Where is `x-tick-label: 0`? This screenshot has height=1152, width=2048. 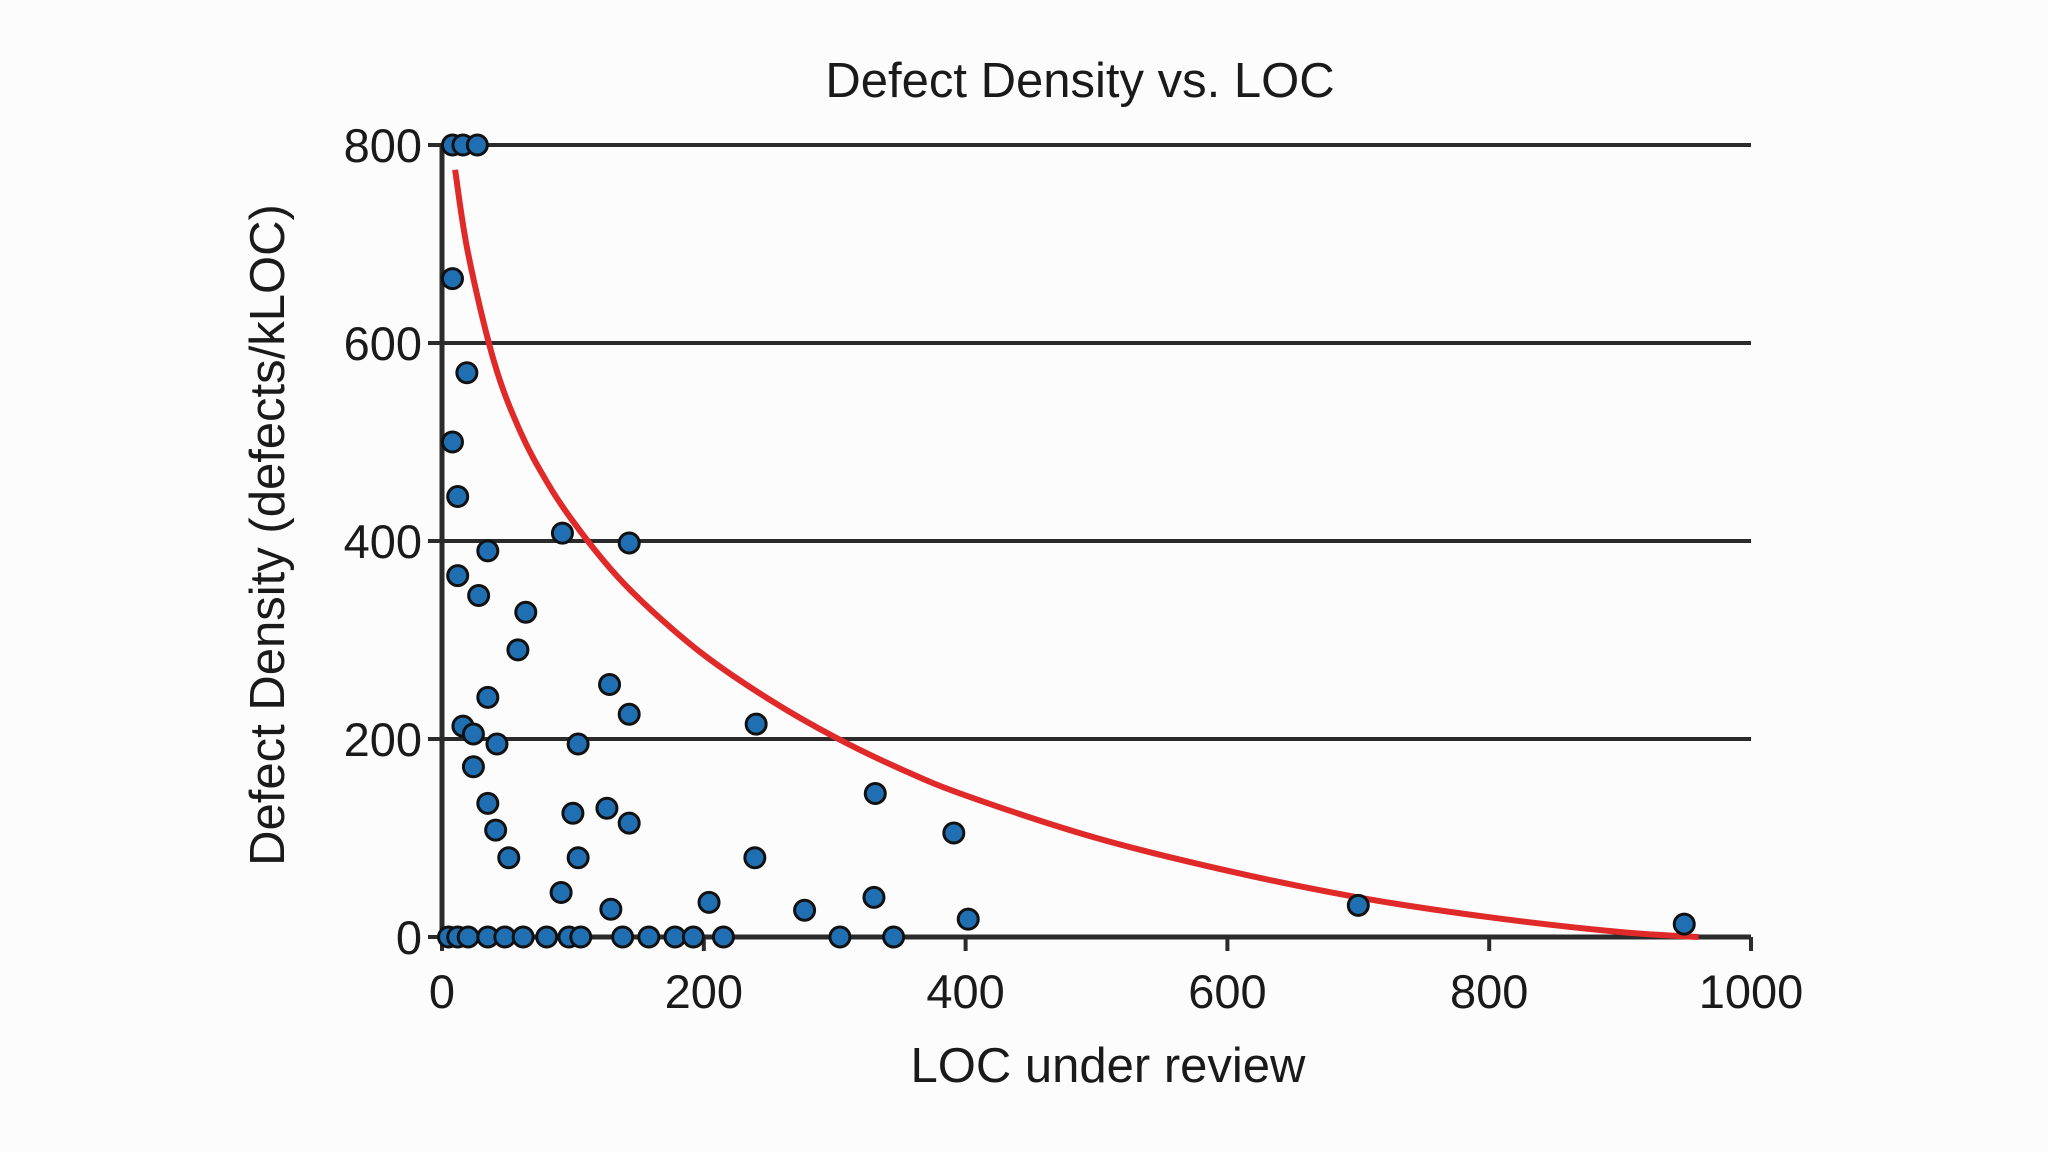
x-tick-label: 0 is located at coordinates (442, 991).